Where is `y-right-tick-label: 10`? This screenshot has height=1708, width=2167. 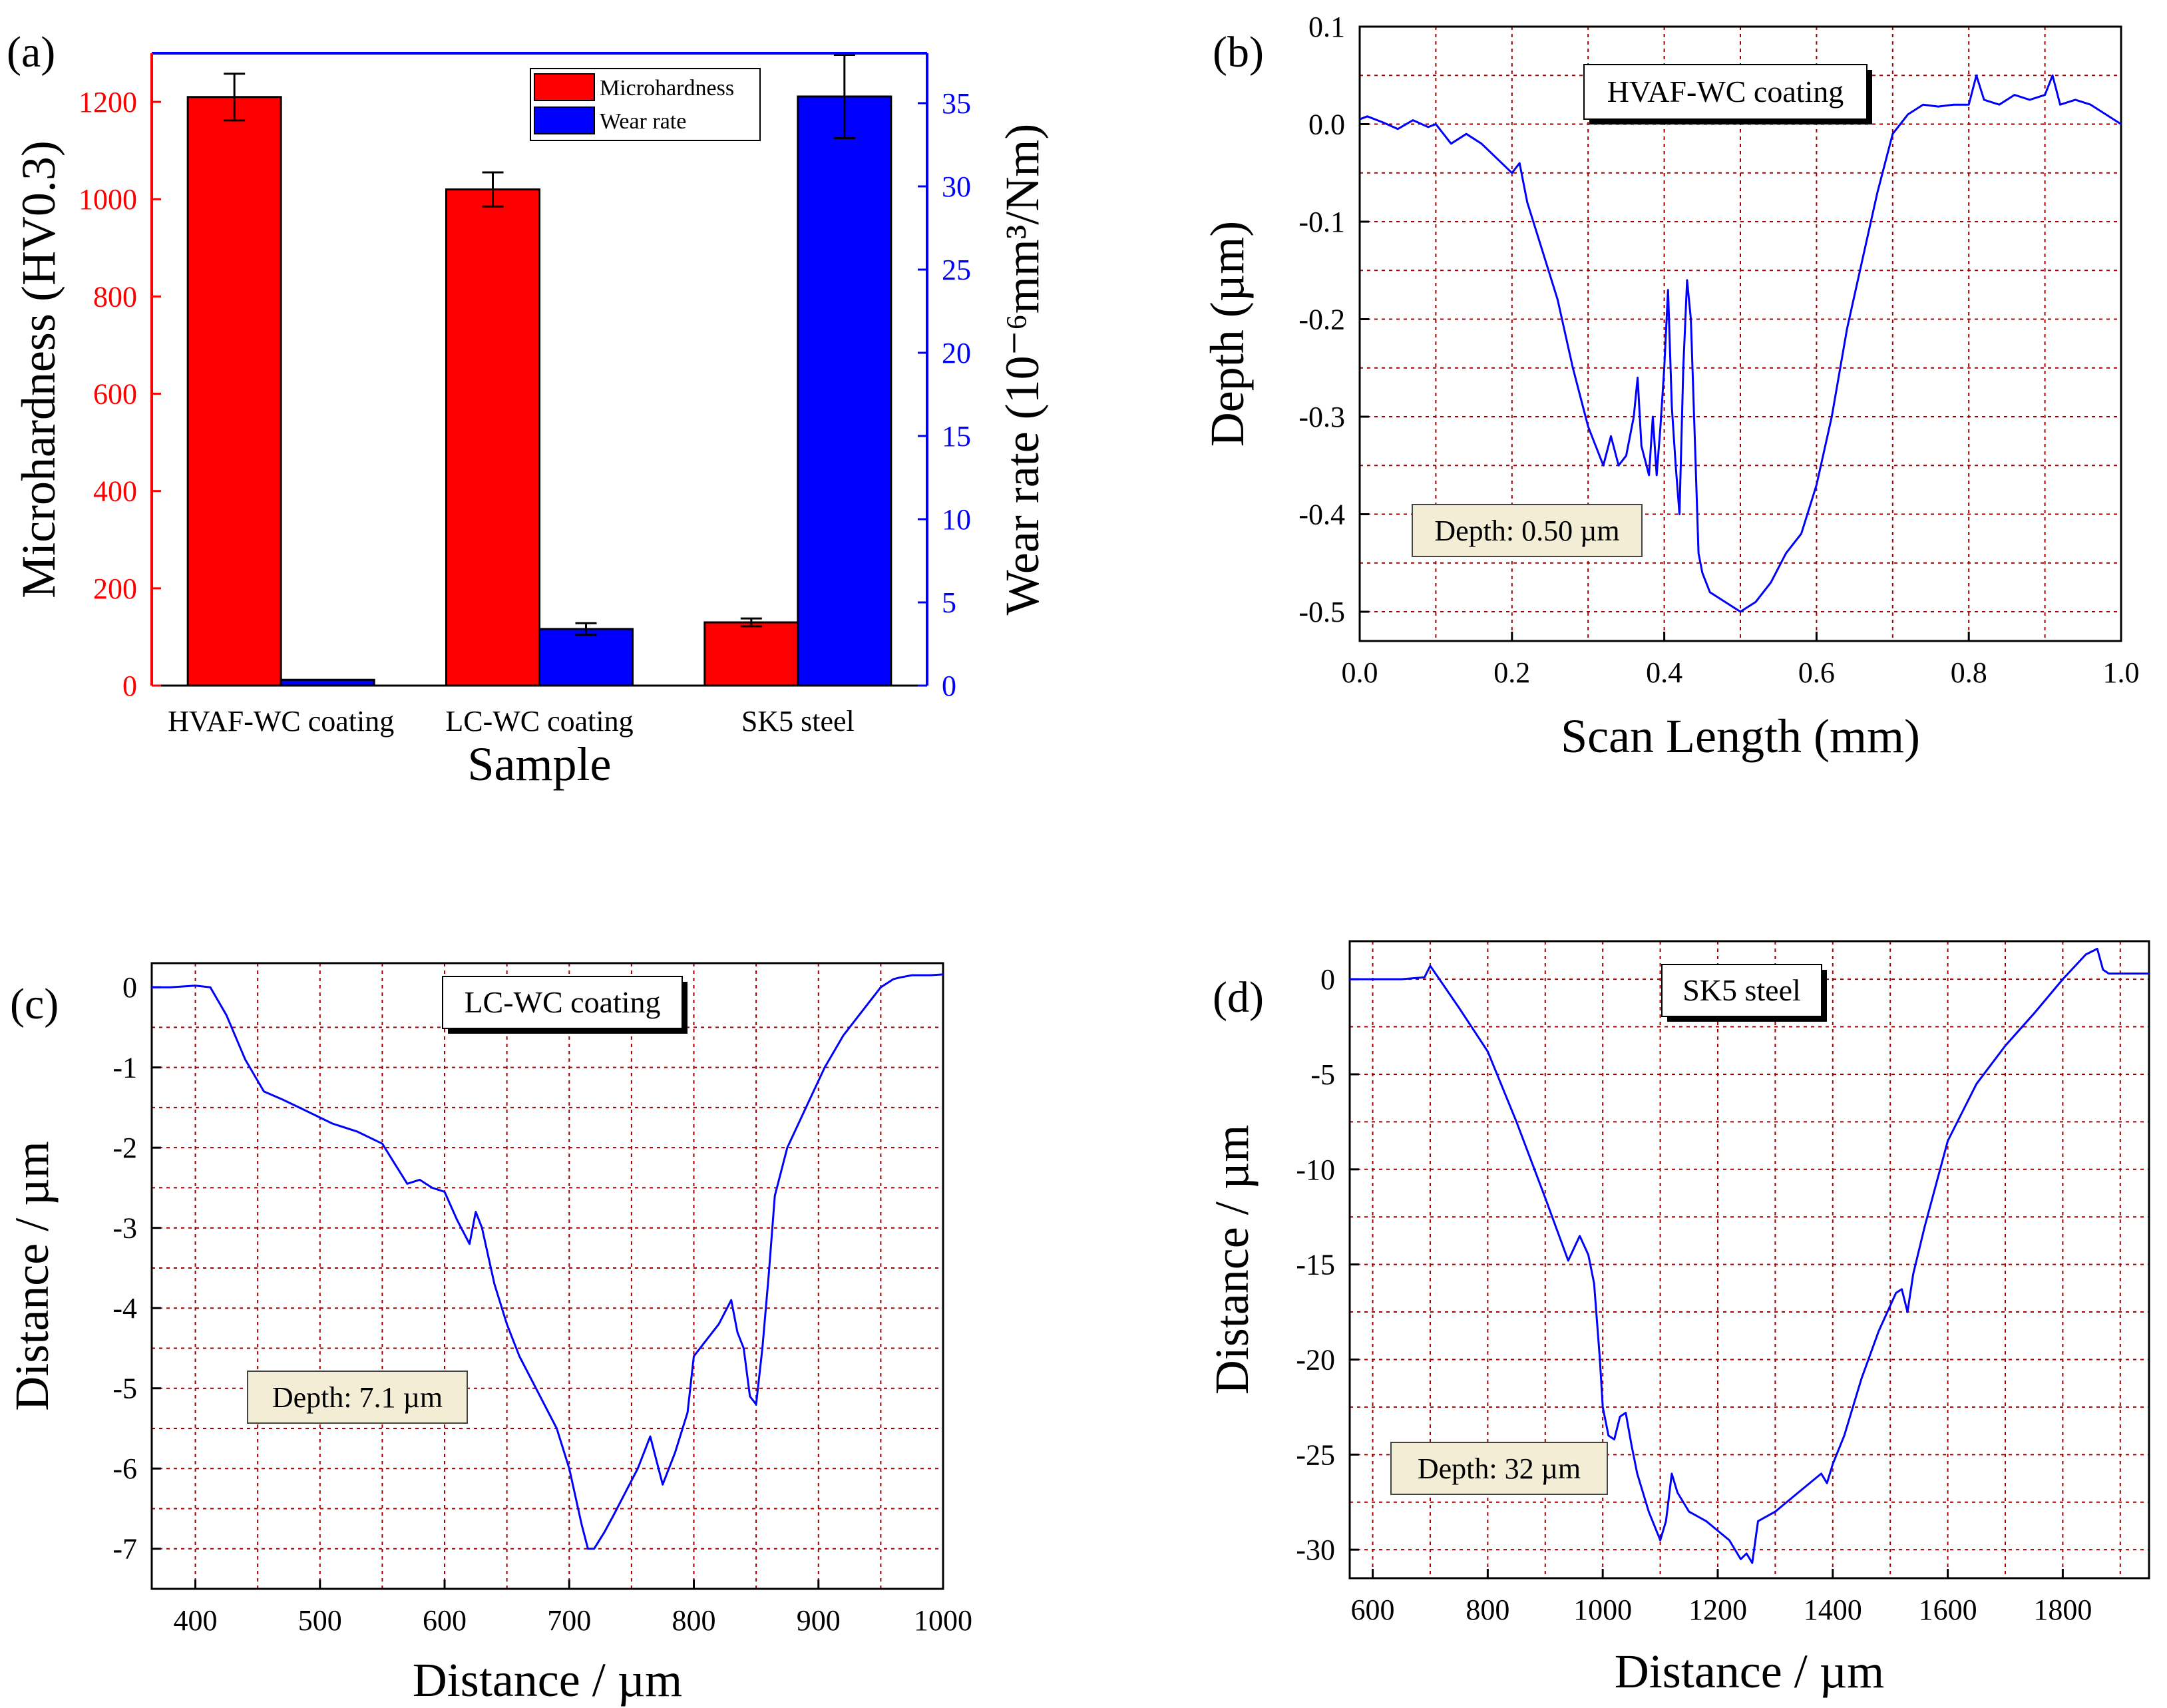
y-right-tick-label: 10 is located at coordinates (957, 519).